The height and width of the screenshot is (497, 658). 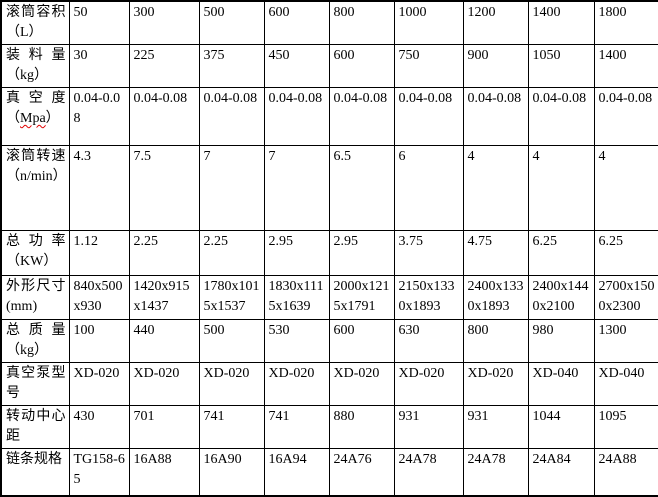 What do you see at coordinates (495, 427) in the screenshot?
I see `table-cell: 931` at bounding box center [495, 427].